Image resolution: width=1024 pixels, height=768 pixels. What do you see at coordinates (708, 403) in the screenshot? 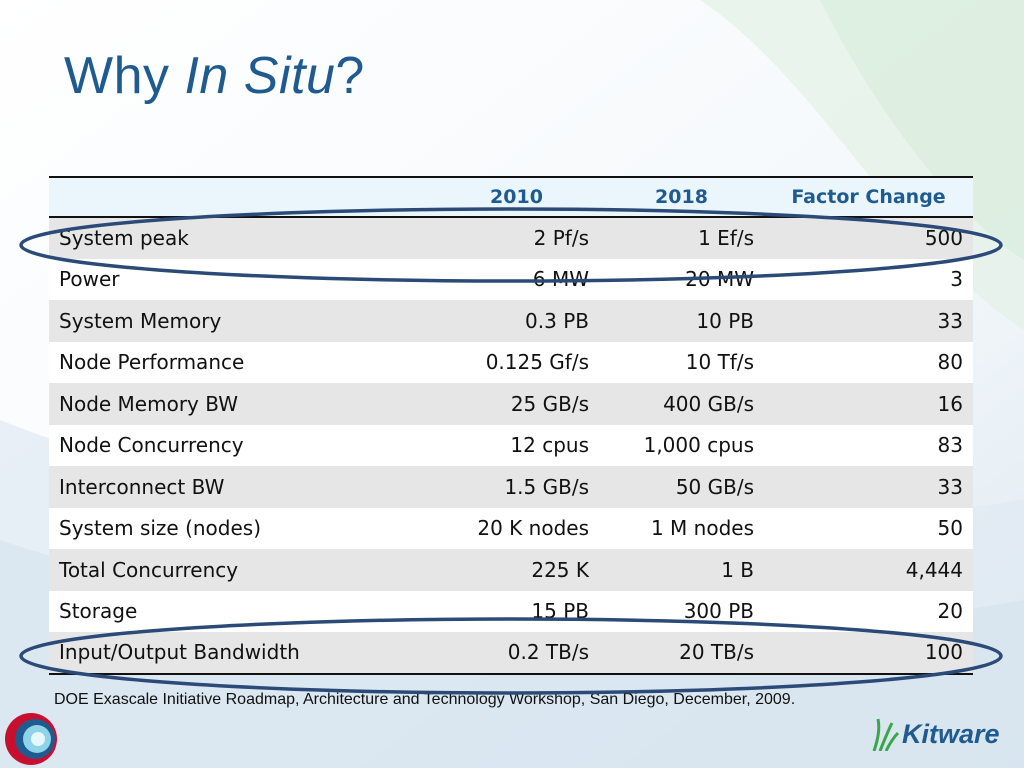
I see `cell-2018: 400 GB/s` at bounding box center [708, 403].